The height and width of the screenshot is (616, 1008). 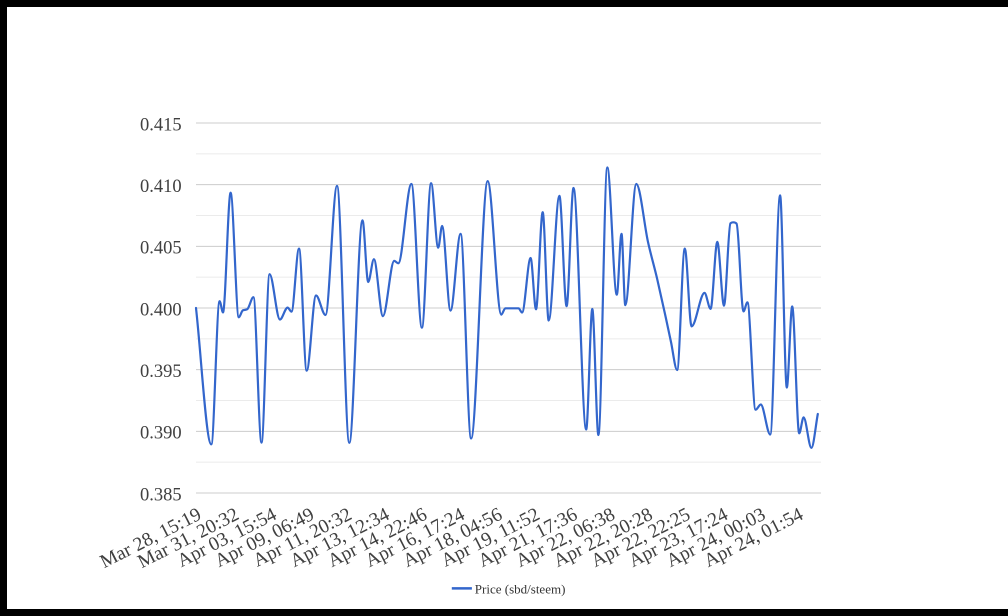 I want to click on svg-text: 0.385, so click(x=161, y=495).